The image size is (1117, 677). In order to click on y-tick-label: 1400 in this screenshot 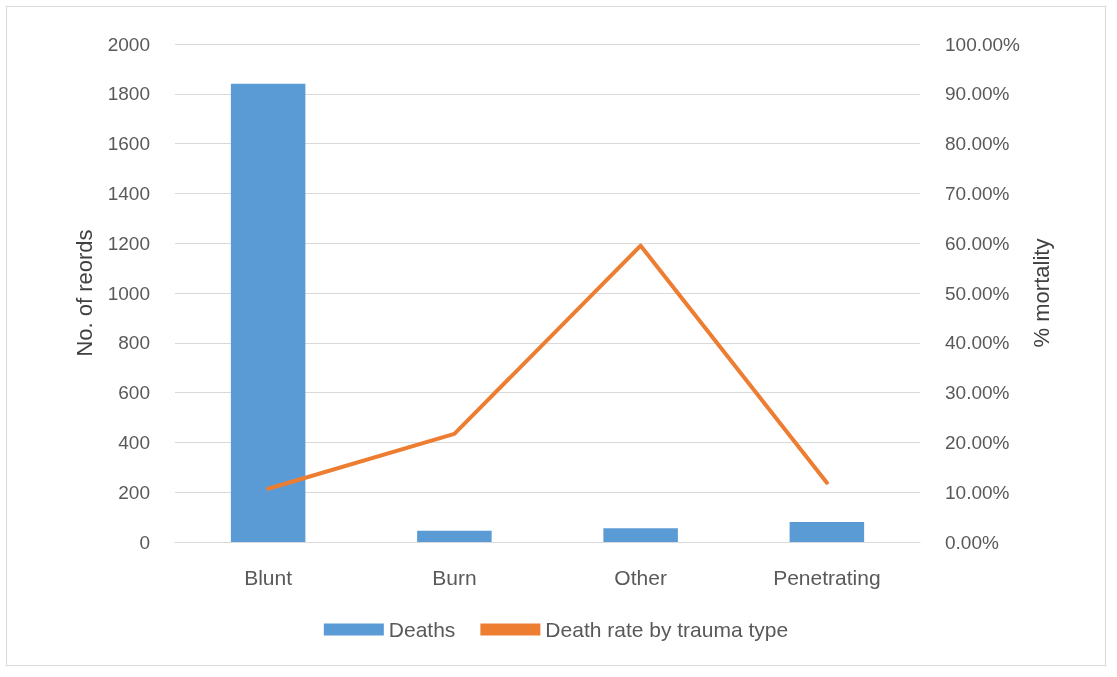, I will do `click(128, 193)`.